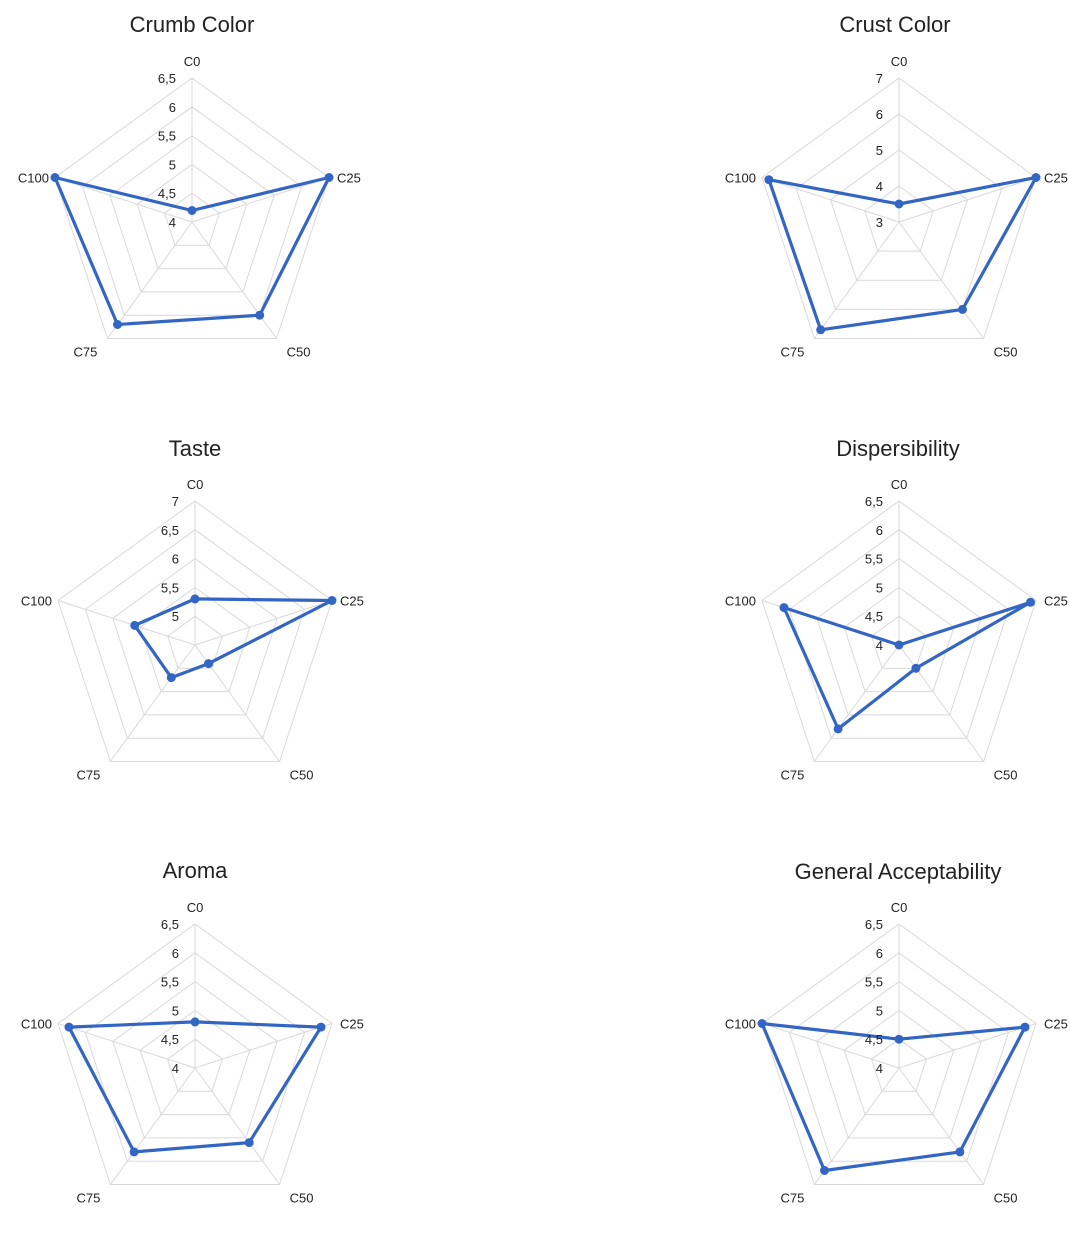  What do you see at coordinates (196, 870) in the screenshot?
I see `chart-title: Aroma` at bounding box center [196, 870].